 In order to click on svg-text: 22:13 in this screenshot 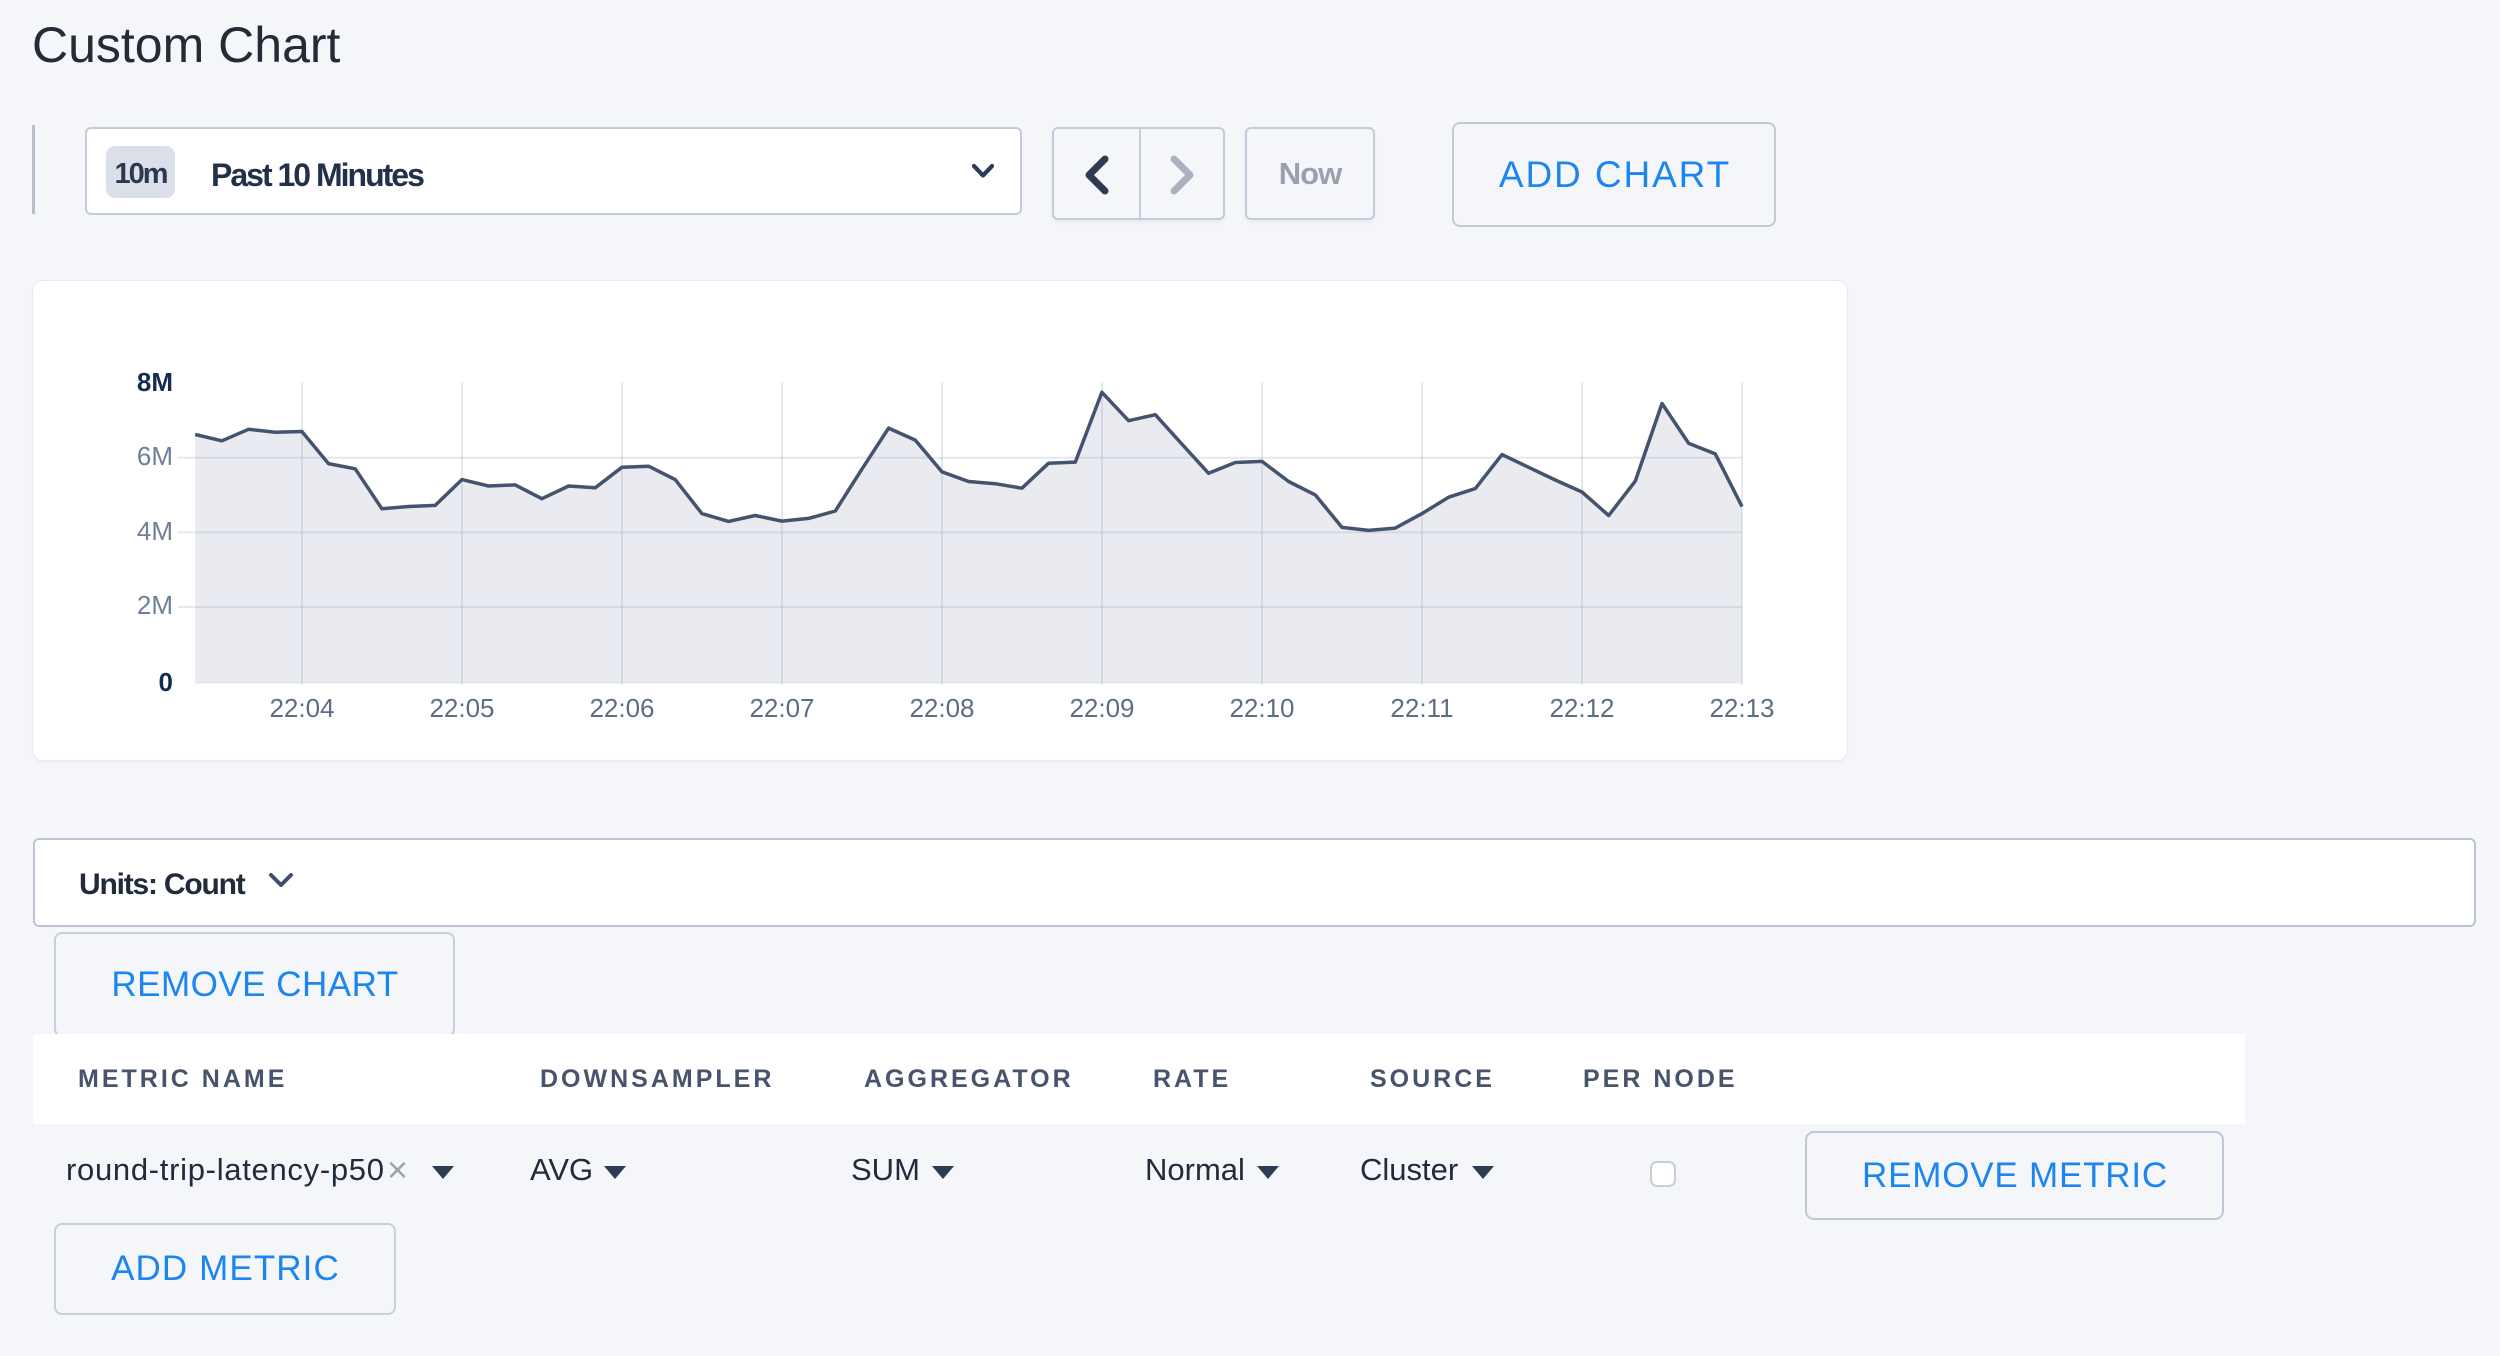, I will do `click(1741, 708)`.